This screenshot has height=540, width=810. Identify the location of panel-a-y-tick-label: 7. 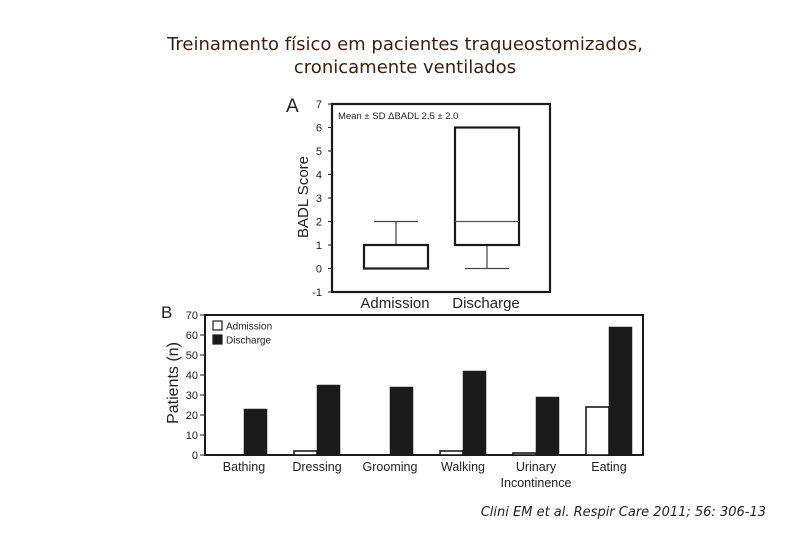
(319, 105).